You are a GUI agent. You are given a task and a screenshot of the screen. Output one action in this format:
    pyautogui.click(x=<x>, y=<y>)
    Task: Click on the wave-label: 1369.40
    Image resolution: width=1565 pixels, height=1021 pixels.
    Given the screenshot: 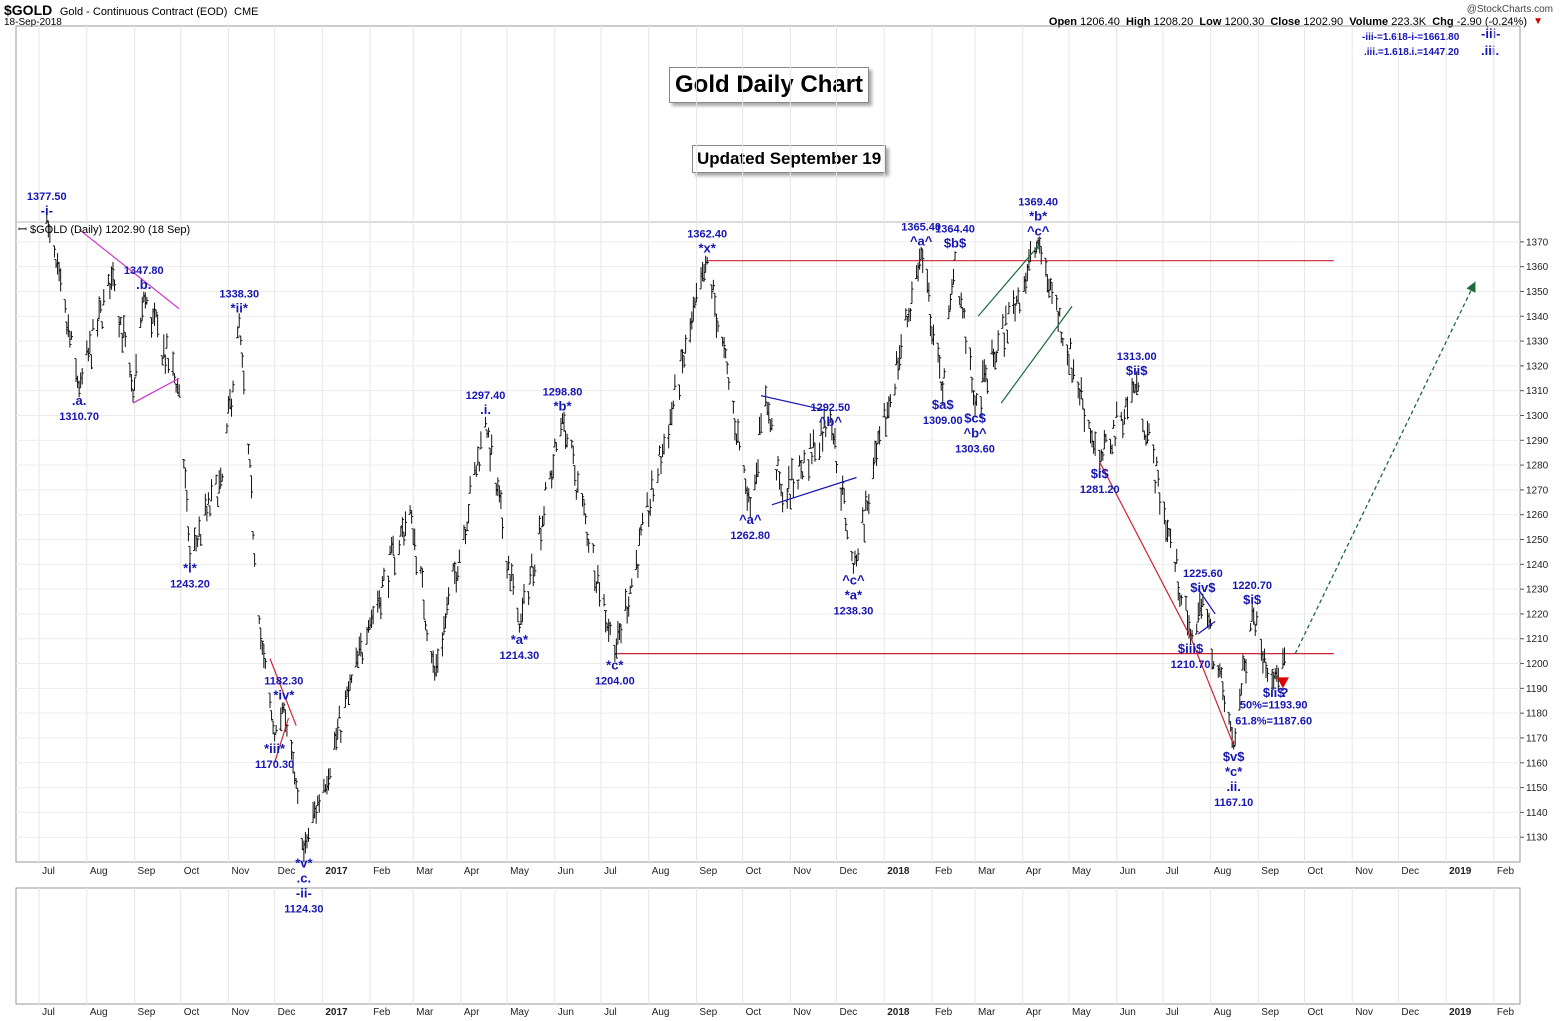 What is the action you would take?
    pyautogui.click(x=1038, y=202)
    